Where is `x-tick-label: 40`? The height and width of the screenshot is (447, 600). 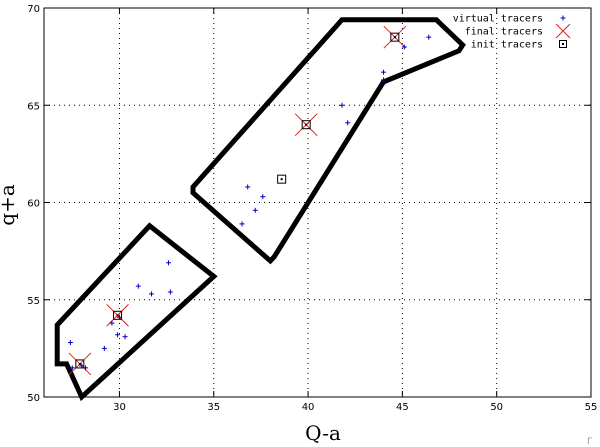
x-tick-label: 40 is located at coordinates (308, 407).